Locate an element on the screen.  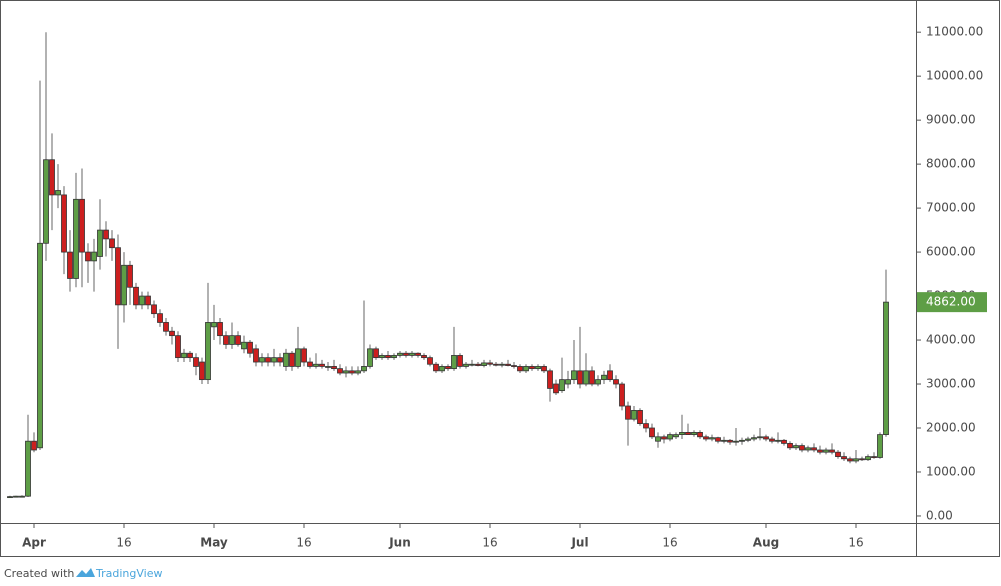
last-price-label: 4862.00 is located at coordinates (951, 302).